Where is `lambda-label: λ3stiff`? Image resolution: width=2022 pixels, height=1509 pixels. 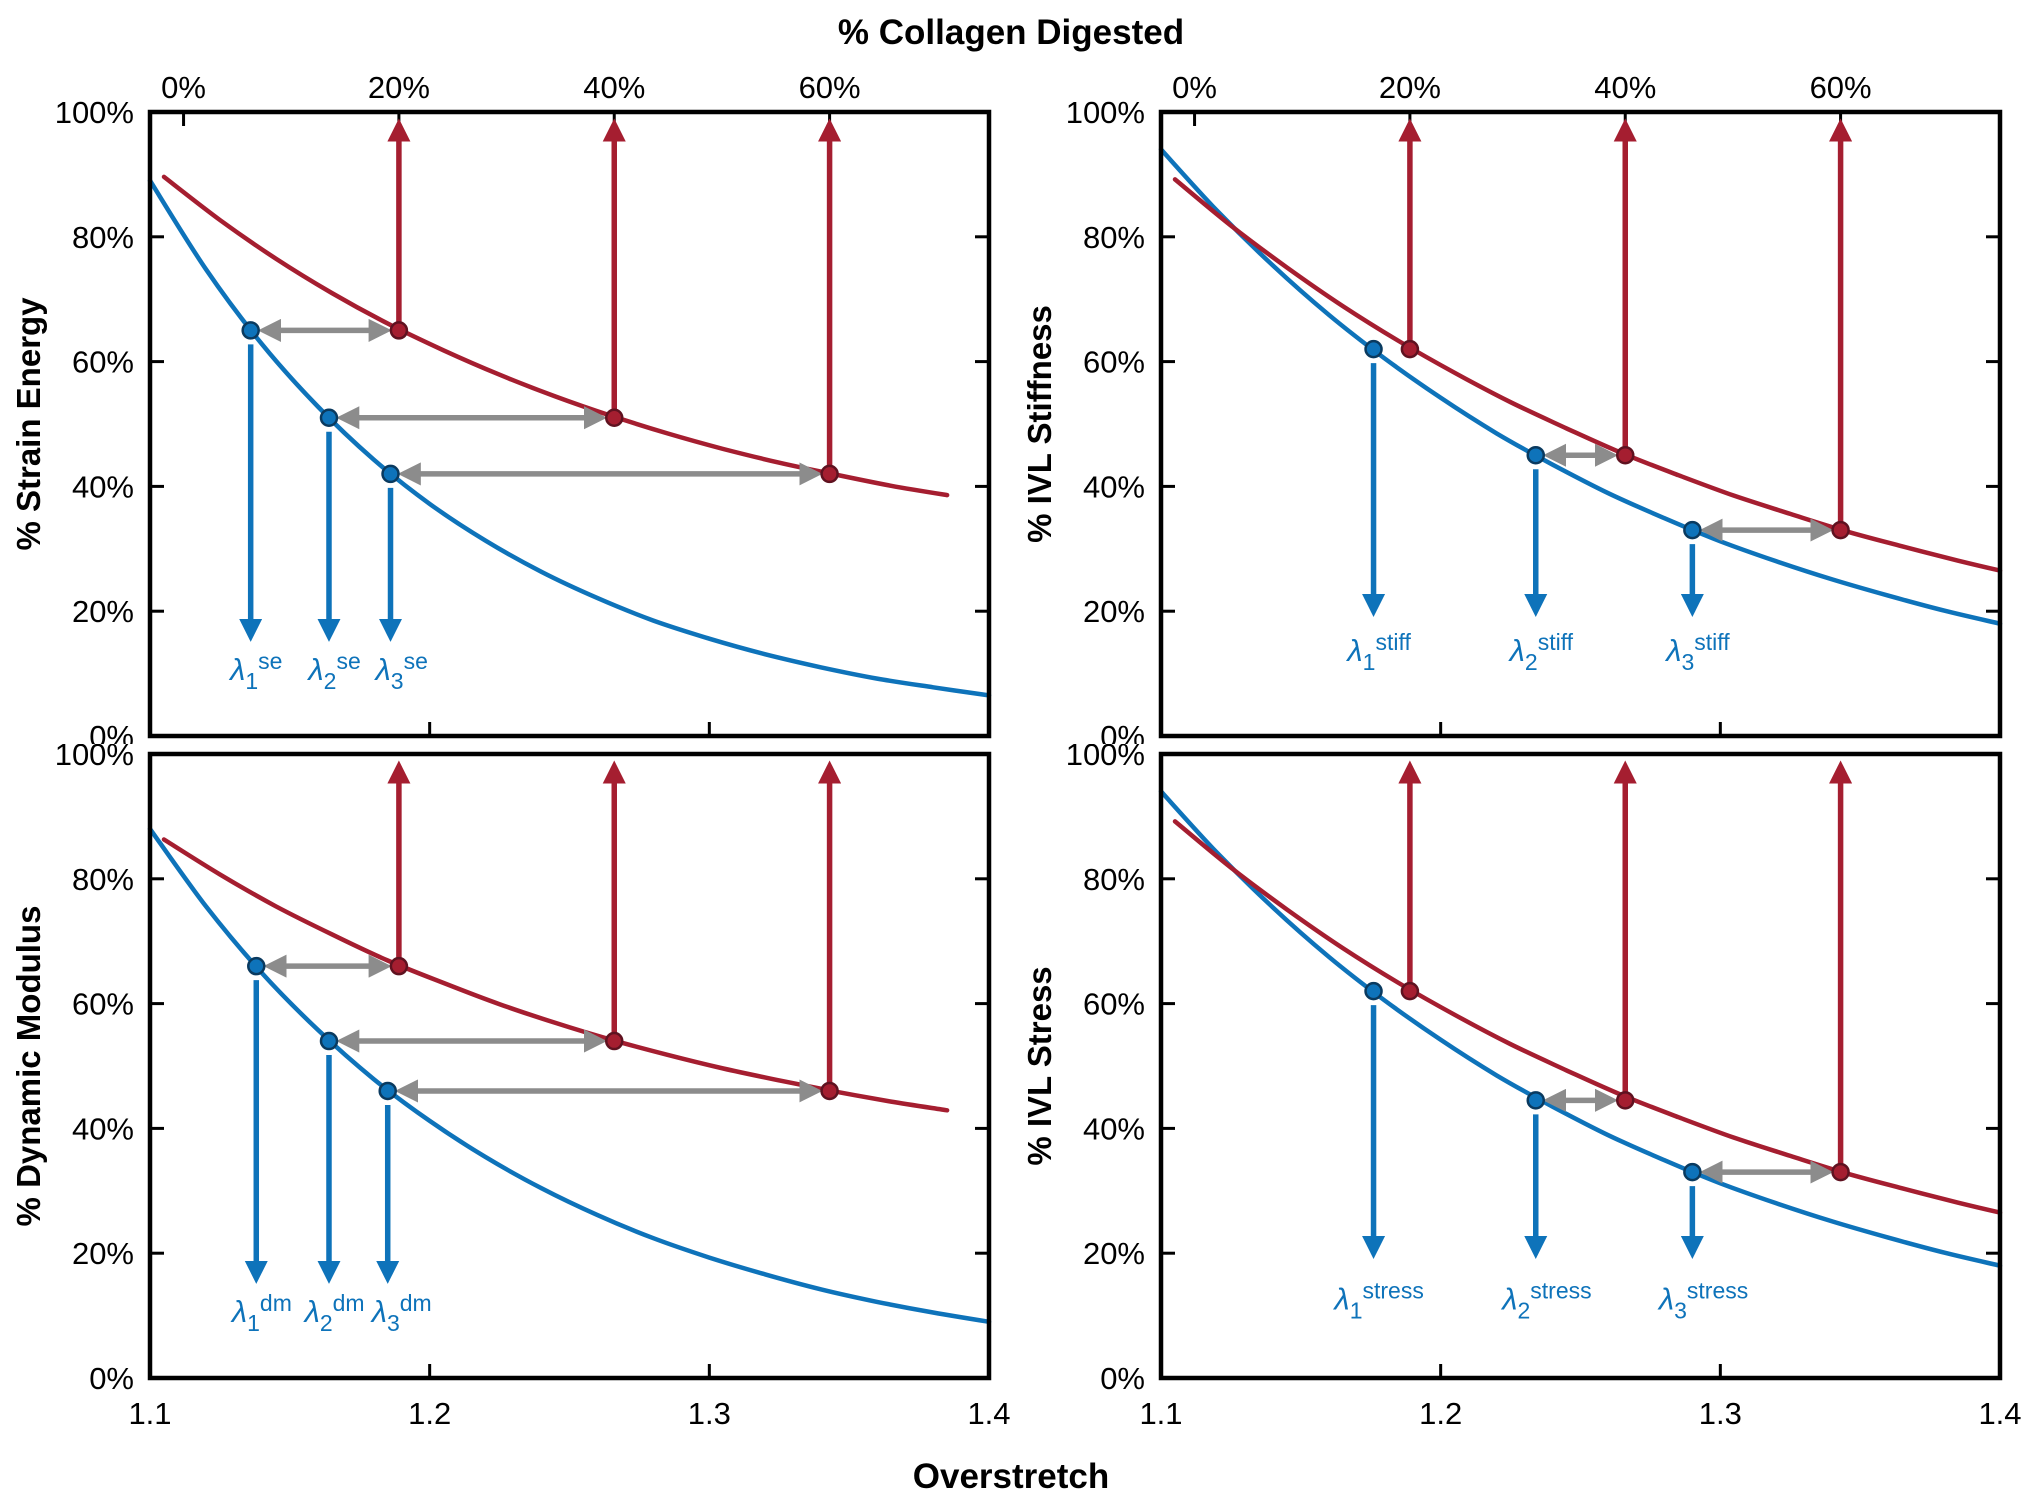
lambda-label: λ3stiff is located at coordinates (1697, 652).